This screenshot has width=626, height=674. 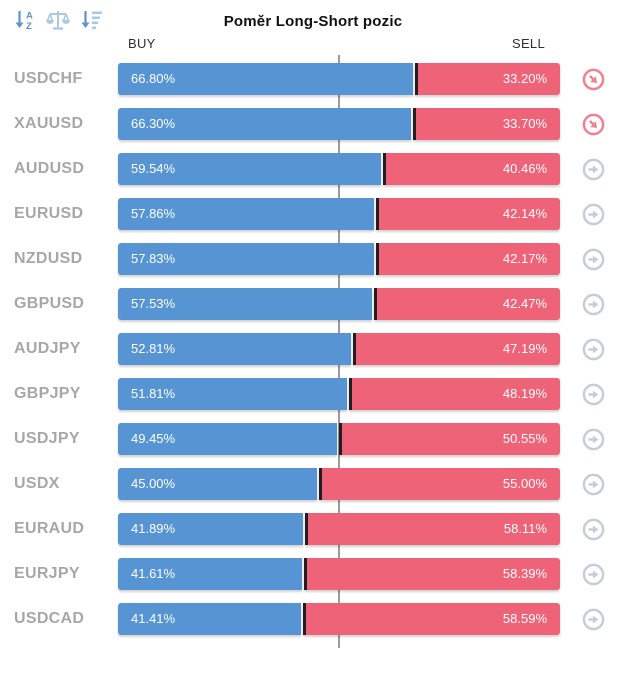 I want to click on buy-bar: 41.61%, so click(x=210, y=574).